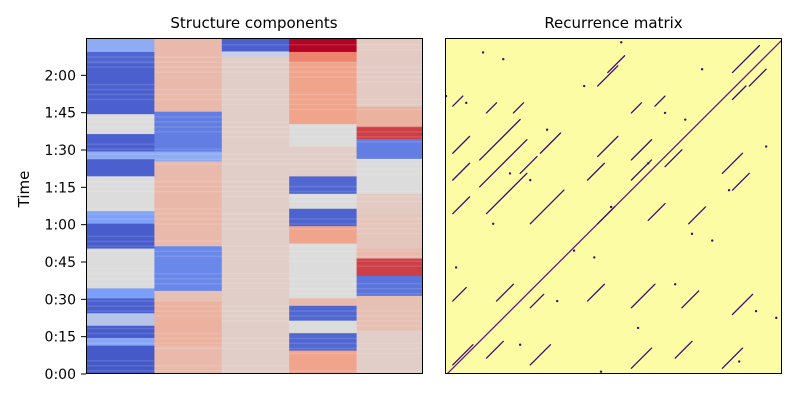 The image size is (800, 400). Describe the element at coordinates (254, 23) in the screenshot. I see `chart-title-components: Structure components` at that location.